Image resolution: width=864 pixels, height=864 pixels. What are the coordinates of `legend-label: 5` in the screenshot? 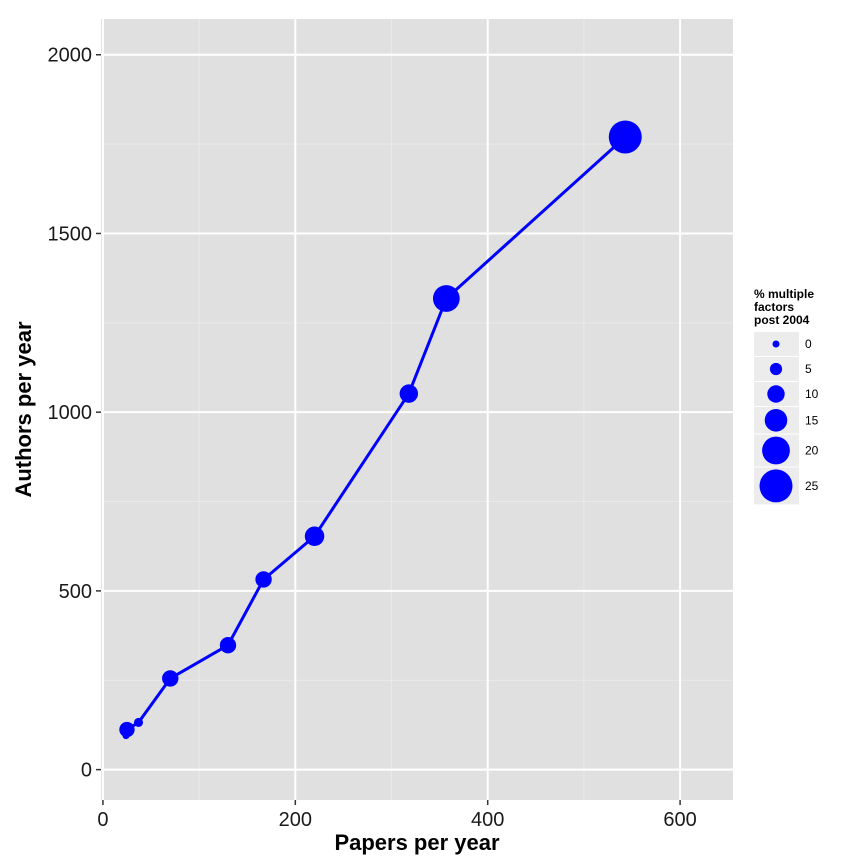 It's located at (808, 369).